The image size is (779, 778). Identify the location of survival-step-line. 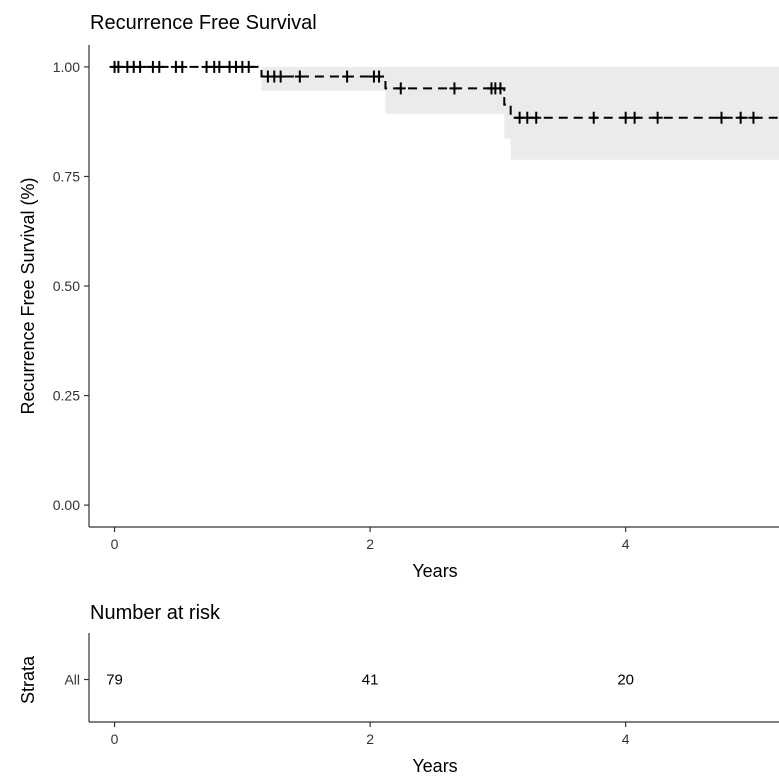
(446, 92).